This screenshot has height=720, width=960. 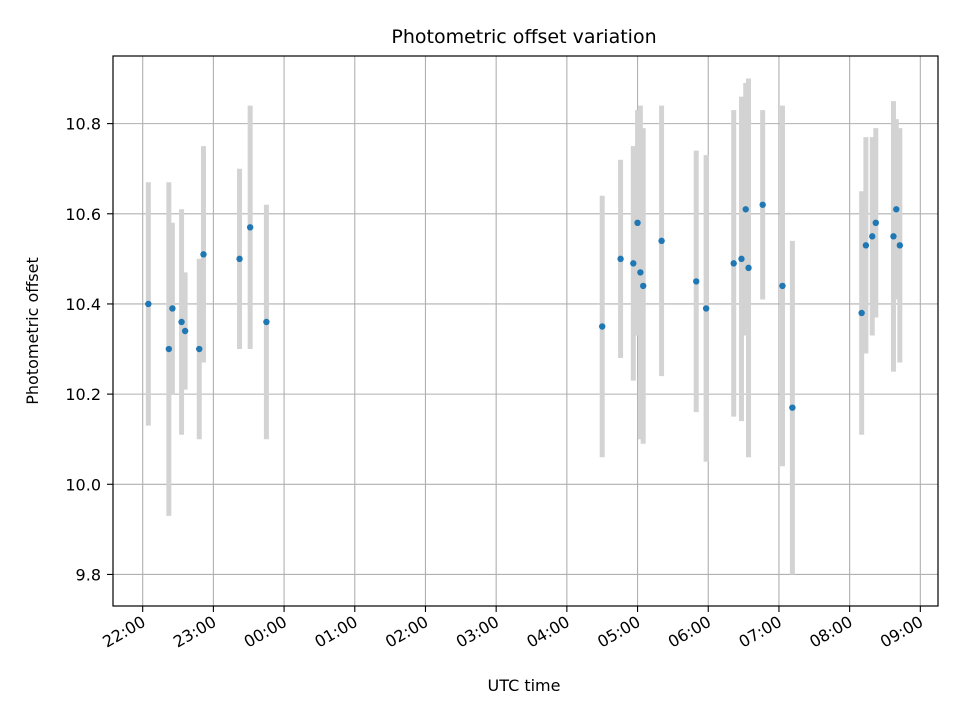 I want to click on y-tick-label: 10.0, so click(x=83, y=484).